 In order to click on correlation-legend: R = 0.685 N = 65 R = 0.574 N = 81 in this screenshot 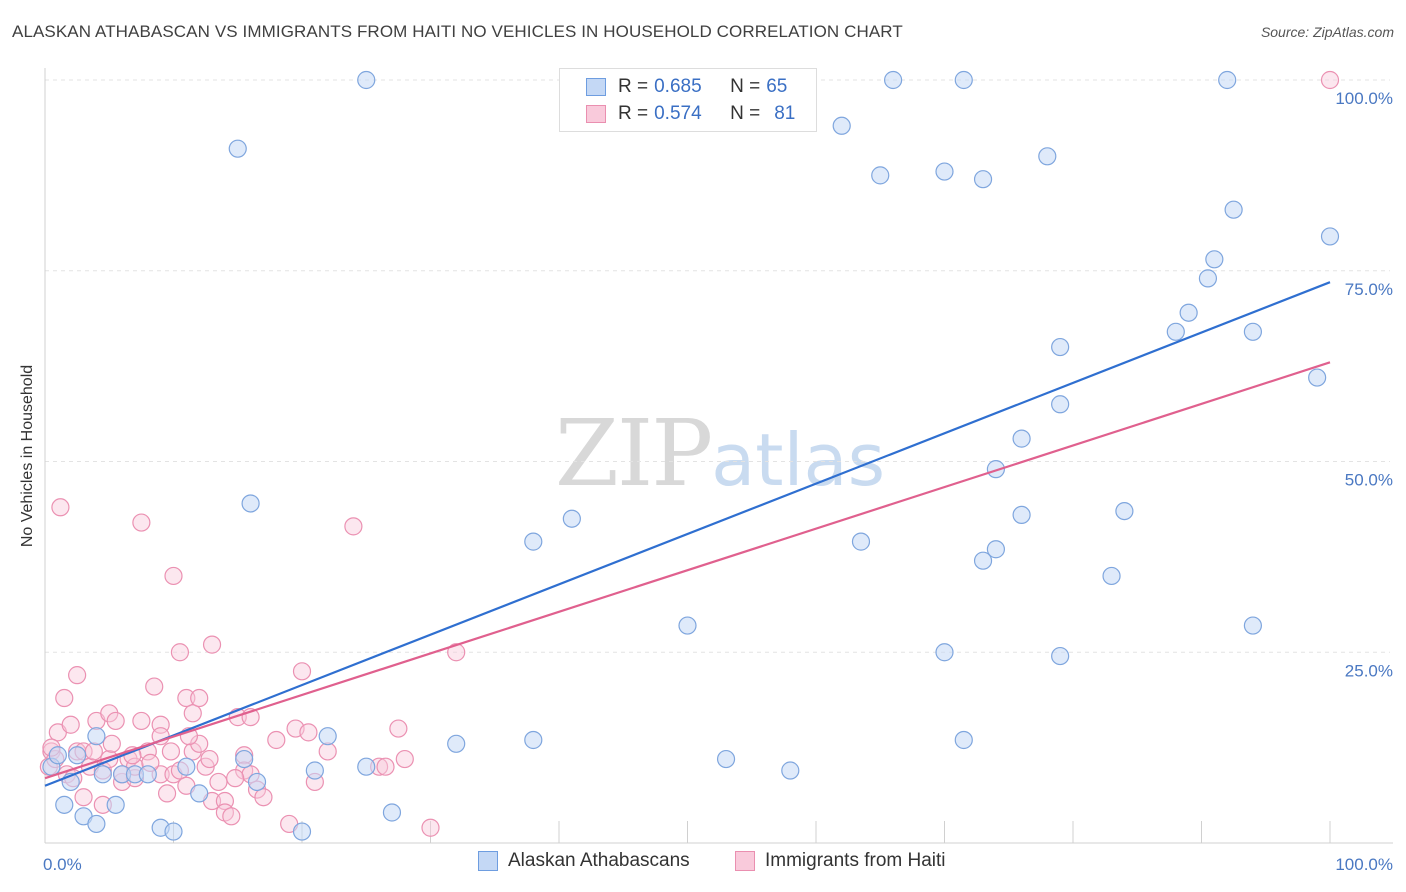, I will do `click(688, 100)`.